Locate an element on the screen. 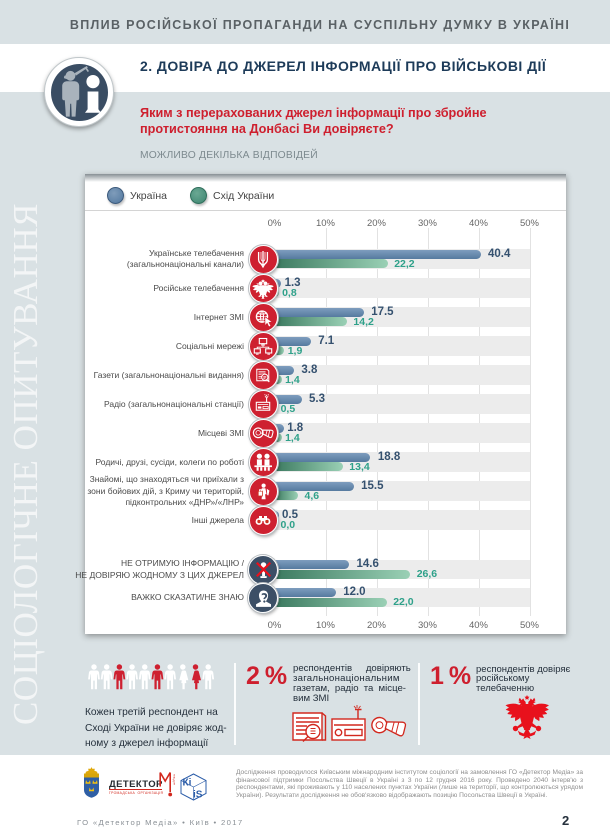  svg-text: Кі is located at coordinates (187, 783).